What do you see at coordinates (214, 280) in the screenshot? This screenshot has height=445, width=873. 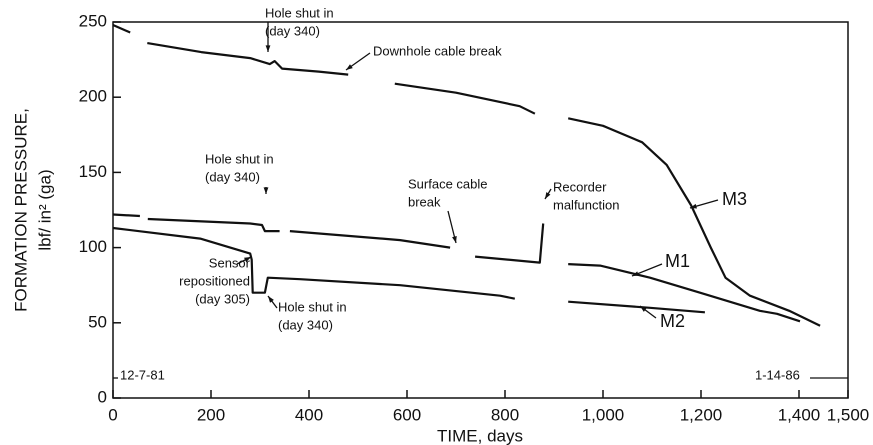 I see `annotation: repositioned` at bounding box center [214, 280].